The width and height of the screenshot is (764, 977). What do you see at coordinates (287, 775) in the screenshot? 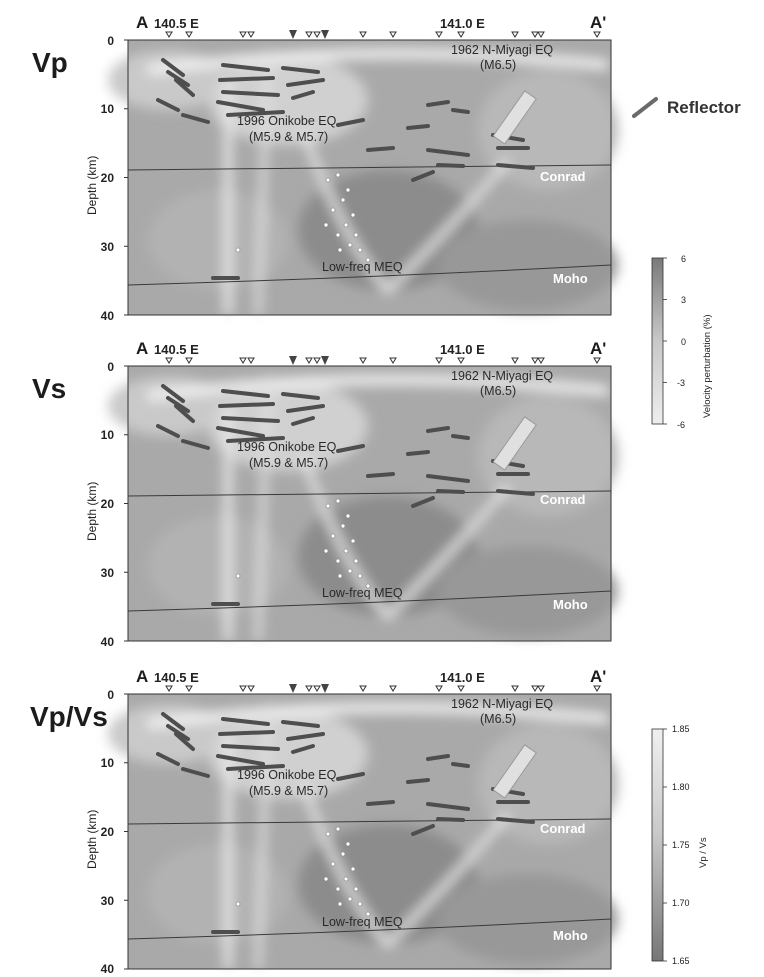
I see `eq1996-label-vpvs: 1996 Onikobe EQ` at bounding box center [287, 775].